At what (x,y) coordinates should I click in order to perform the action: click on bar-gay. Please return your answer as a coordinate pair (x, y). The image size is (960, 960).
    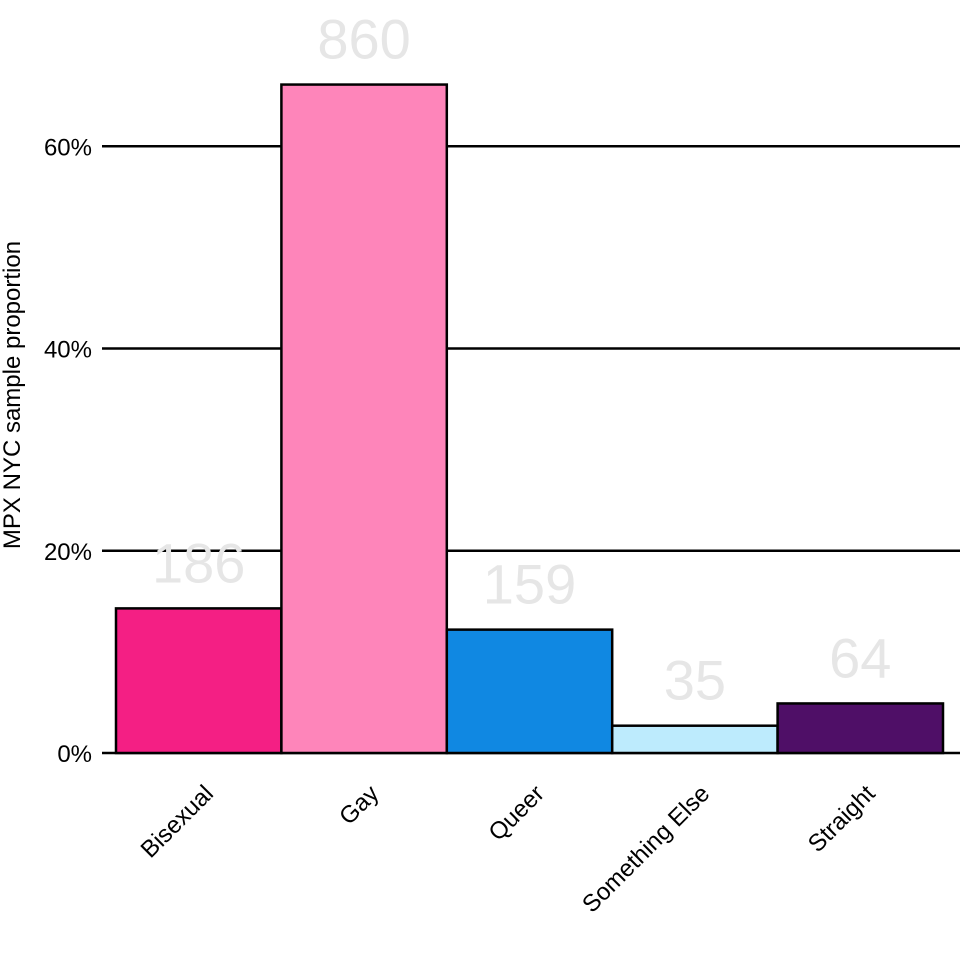
    Looking at the image, I should click on (364, 419).